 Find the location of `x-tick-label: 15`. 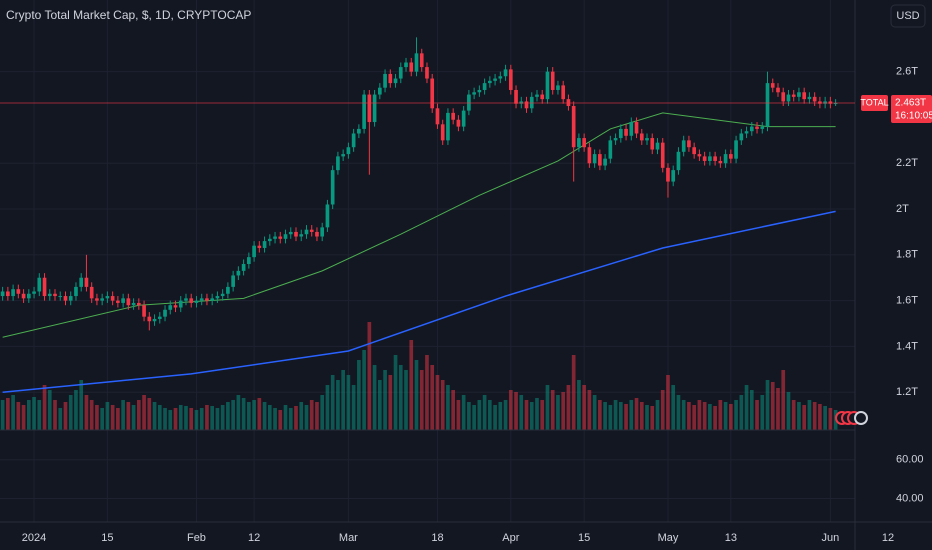

x-tick-label: 15 is located at coordinates (107, 538).